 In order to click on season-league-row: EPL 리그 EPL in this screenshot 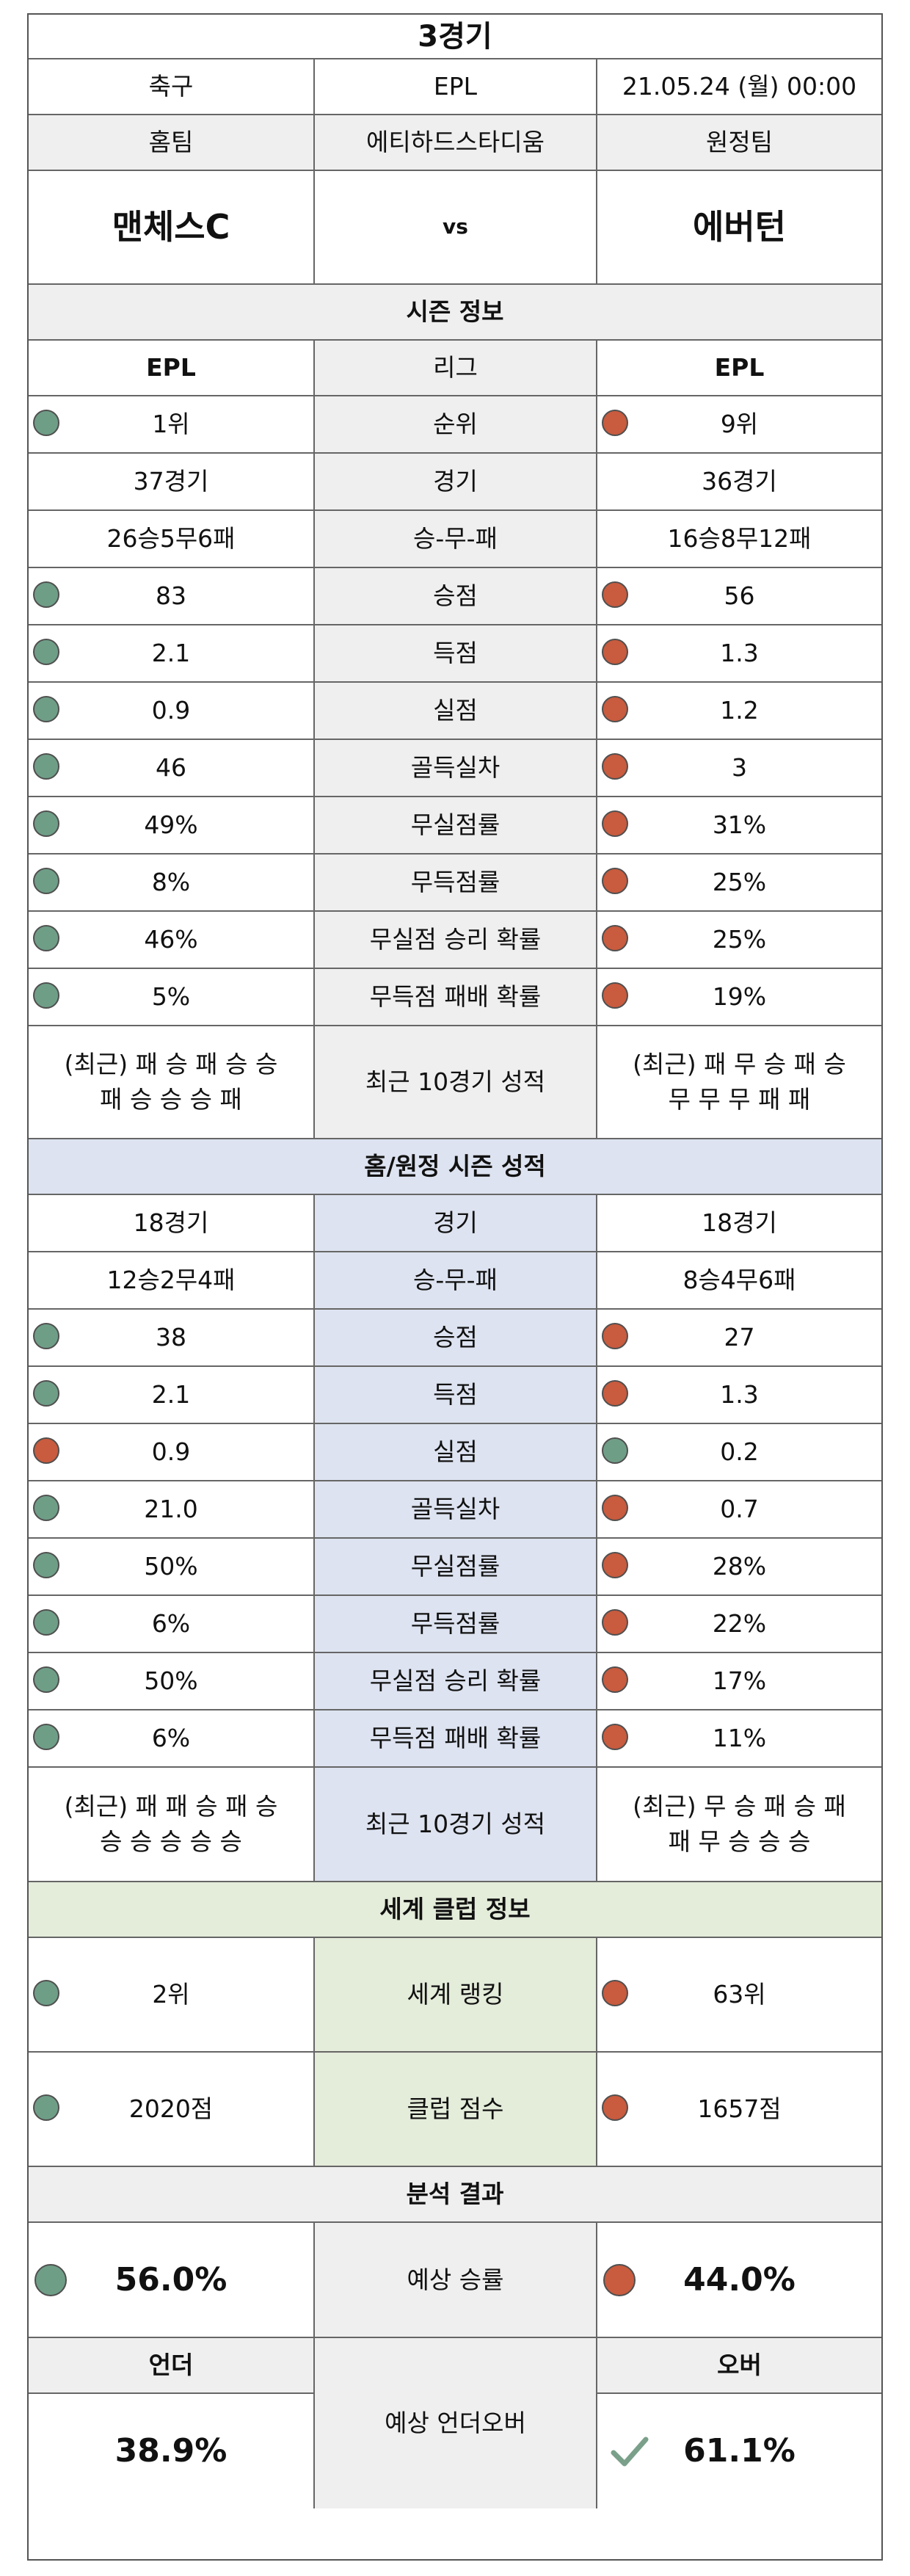, I will do `click(455, 369)`.